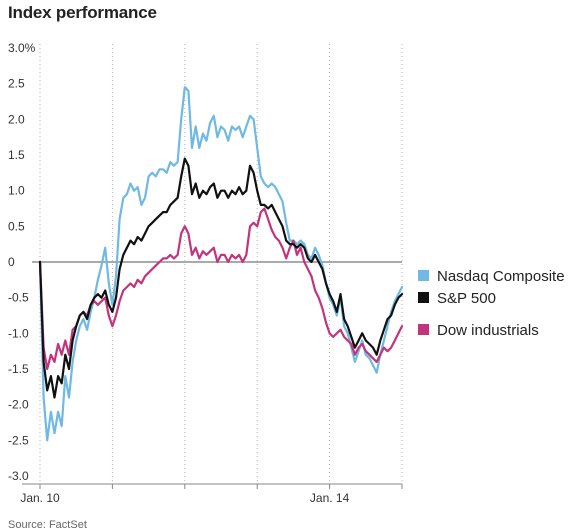 The width and height of the screenshot is (580, 531). What do you see at coordinates (211, 494) in the screenshot?
I see `x-axis-ticks: Jan. 10 Jan. 14` at bounding box center [211, 494].